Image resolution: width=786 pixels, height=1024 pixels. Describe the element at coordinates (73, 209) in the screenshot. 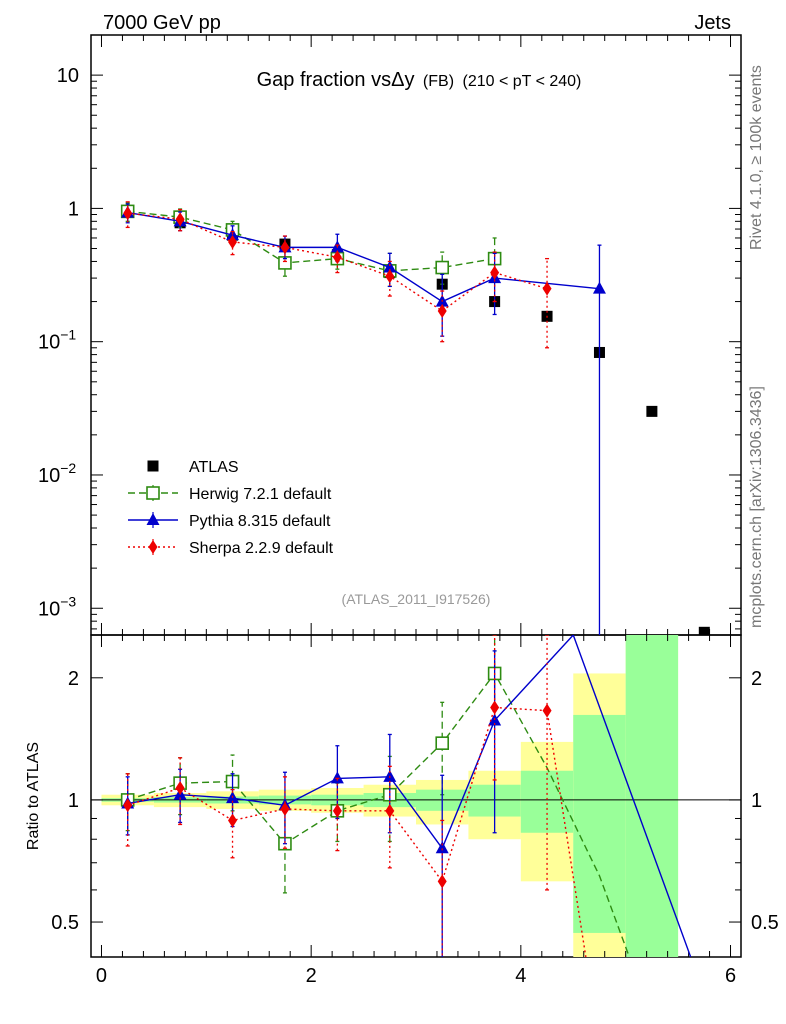

I see `y-tick-label: 1` at that location.